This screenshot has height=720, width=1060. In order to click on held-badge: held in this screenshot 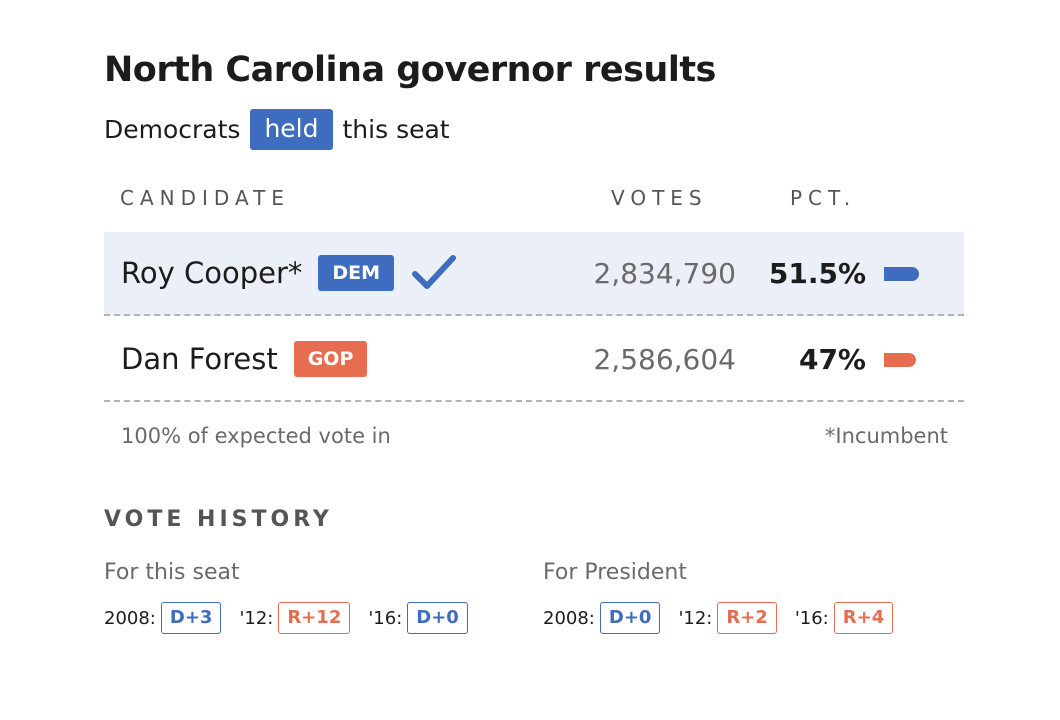, I will do `click(291, 129)`.